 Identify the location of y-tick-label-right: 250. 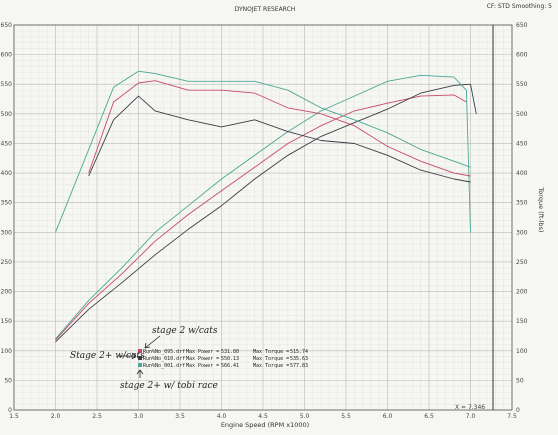
(522, 262).